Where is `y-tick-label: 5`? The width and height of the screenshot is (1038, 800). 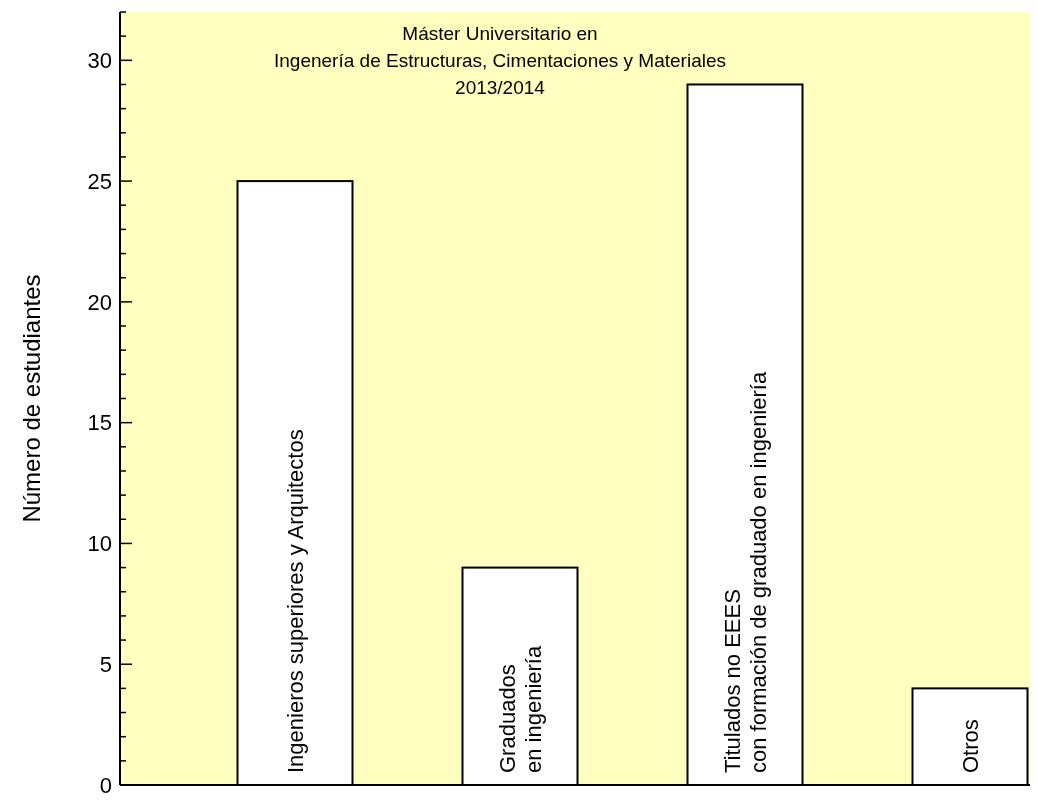 y-tick-label: 5 is located at coordinates (105, 664).